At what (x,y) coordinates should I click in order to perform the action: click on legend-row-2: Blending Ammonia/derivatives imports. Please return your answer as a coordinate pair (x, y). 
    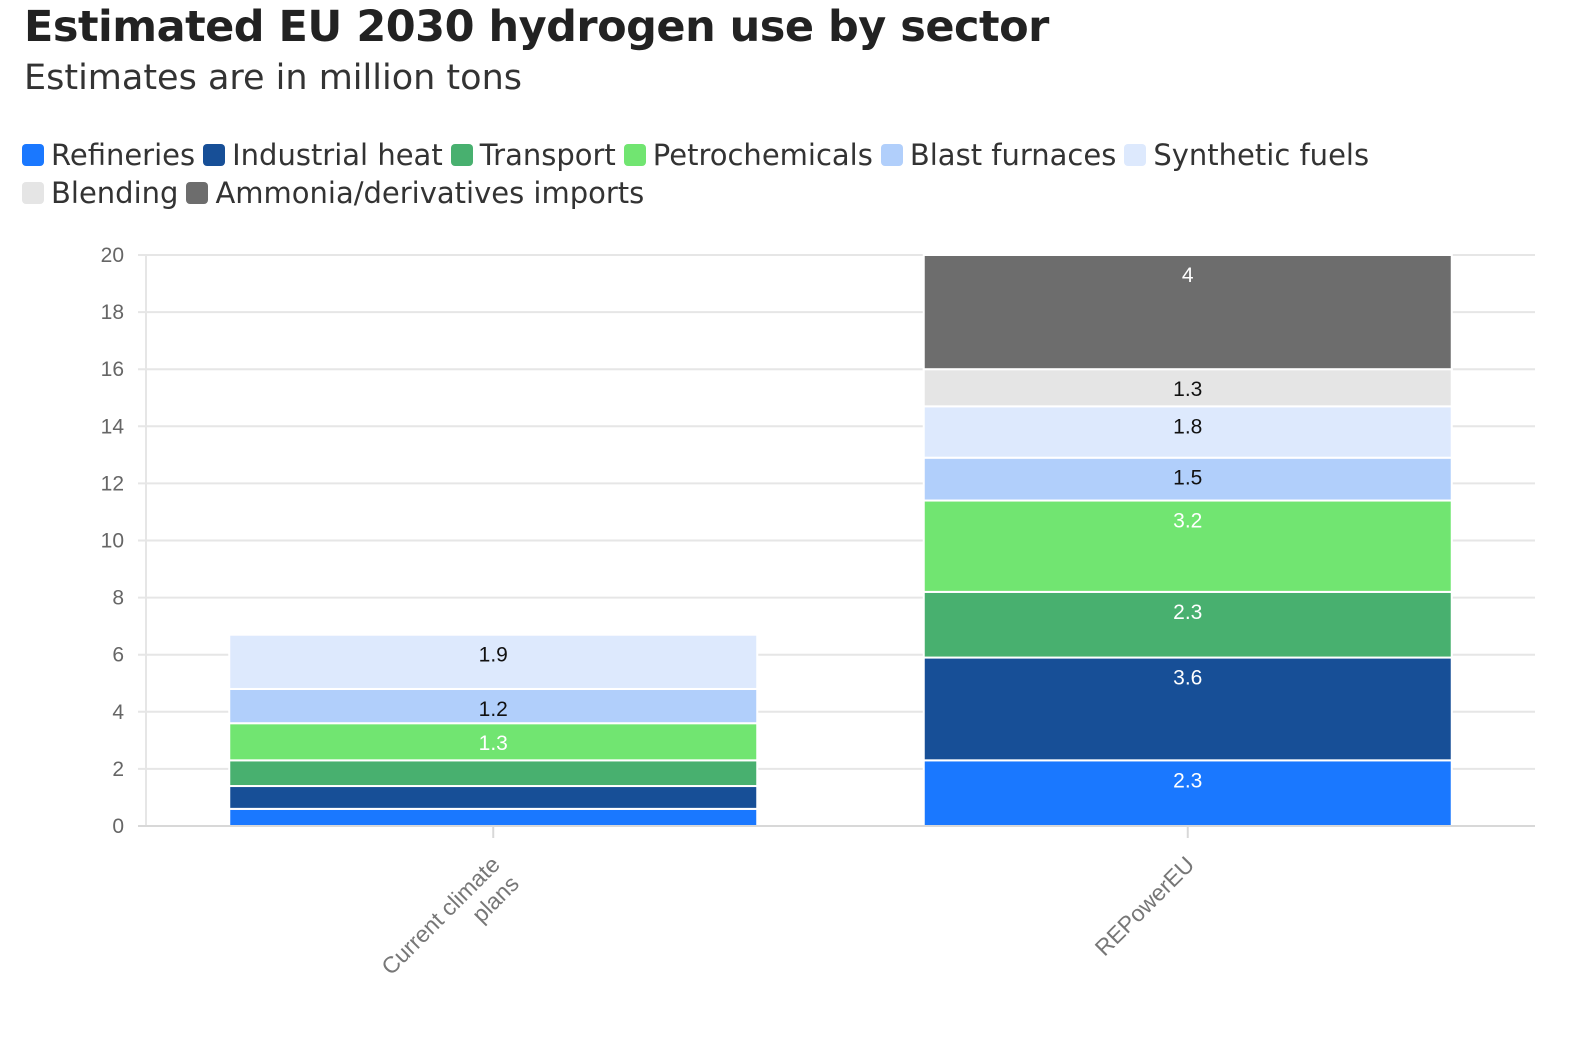
    Looking at the image, I should click on (792, 193).